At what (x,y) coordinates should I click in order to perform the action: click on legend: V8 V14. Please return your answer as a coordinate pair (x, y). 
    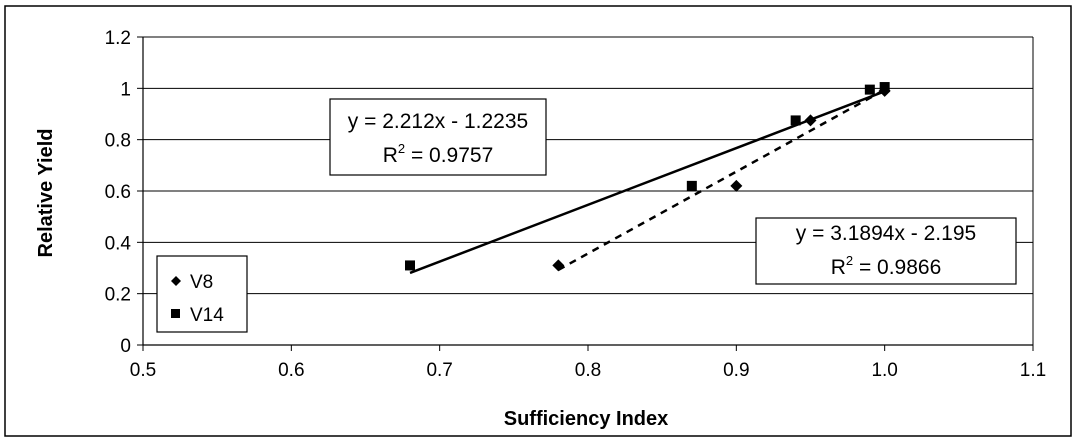
    Looking at the image, I should click on (202, 294).